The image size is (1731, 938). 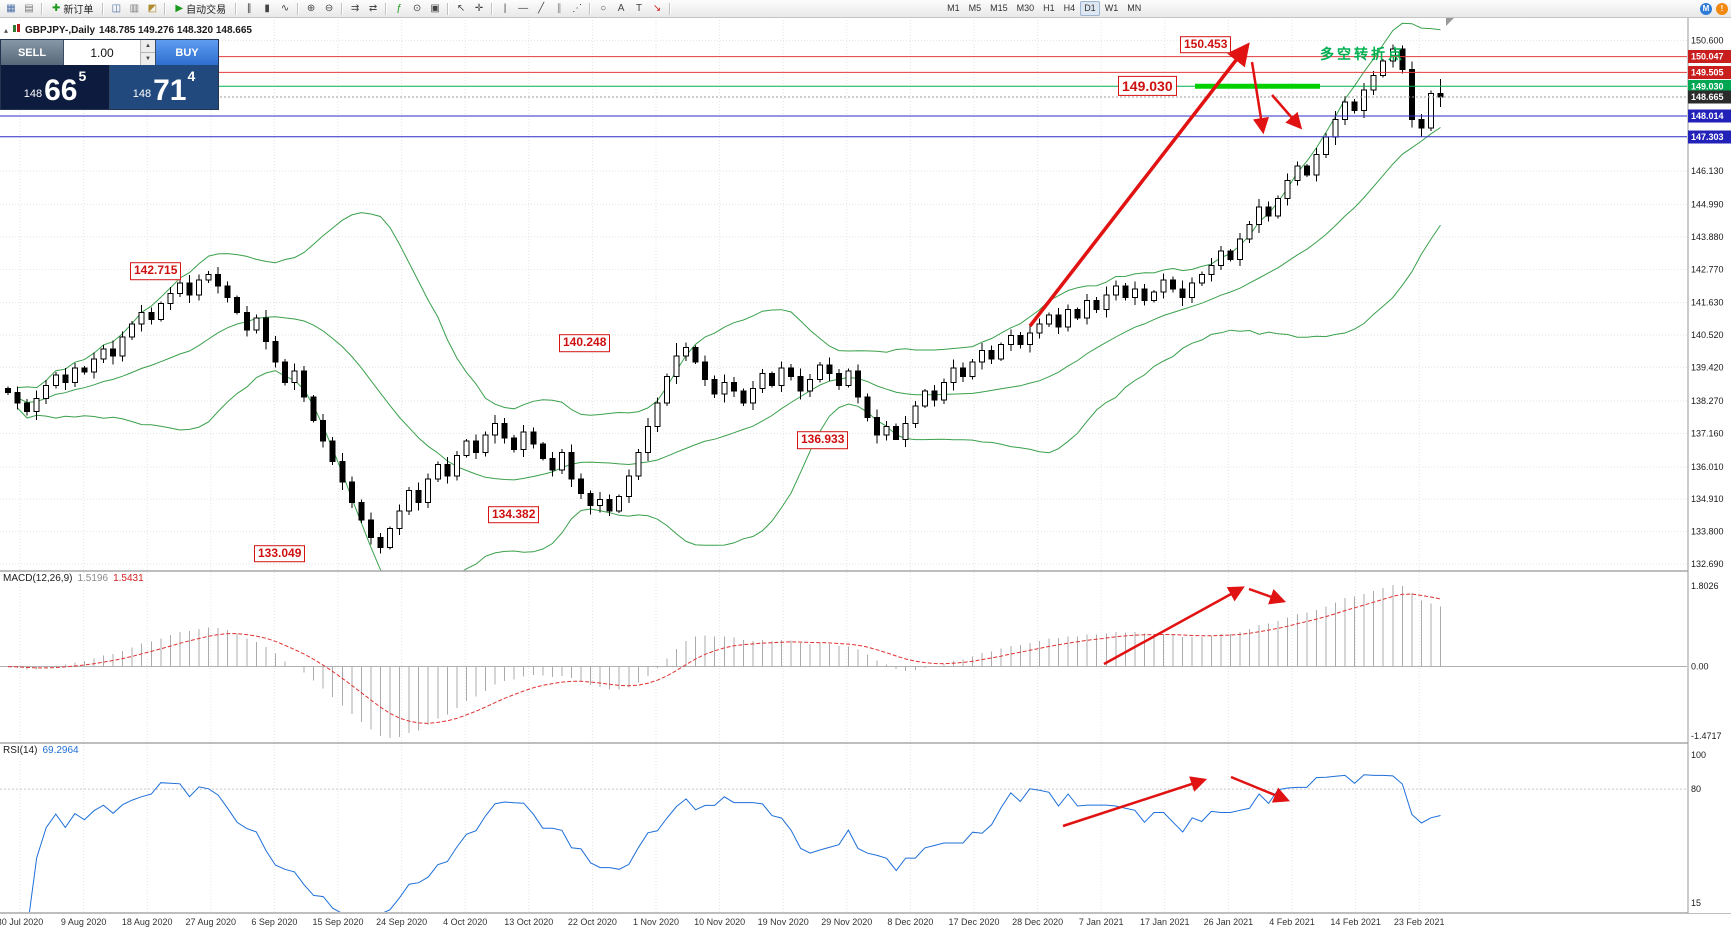 What do you see at coordinates (1165, 435) in the screenshot?
I see `annotation-arrows` at bounding box center [1165, 435].